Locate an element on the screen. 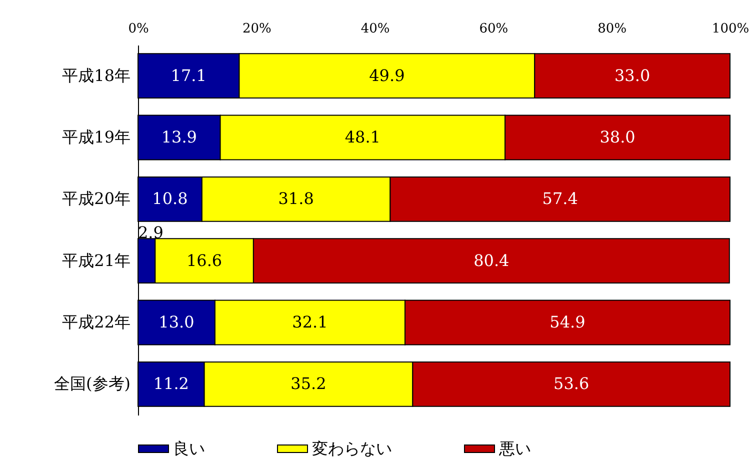 The height and width of the screenshot is (463, 749). data-label: 54.9 is located at coordinates (568, 322).